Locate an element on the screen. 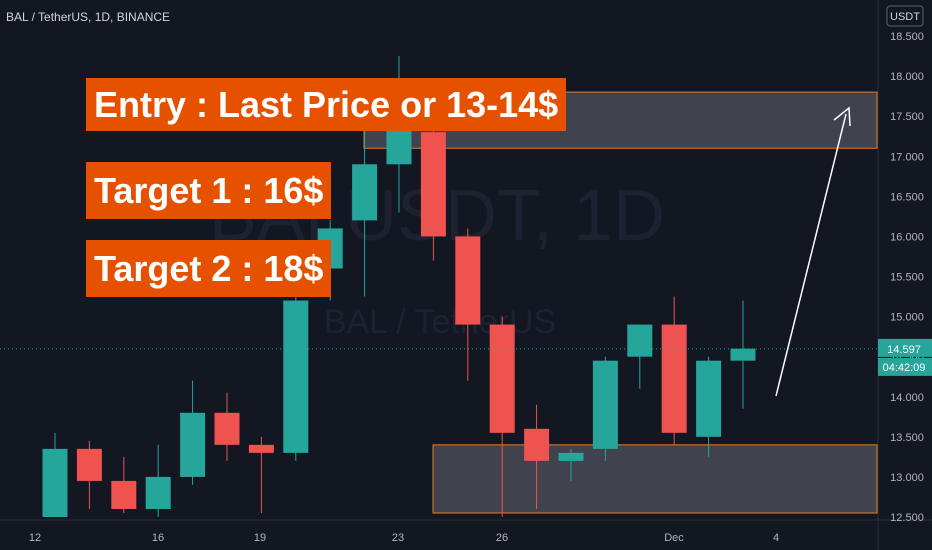 This screenshot has width=932, height=550. price-tick-label: 15.000 is located at coordinates (907, 318).